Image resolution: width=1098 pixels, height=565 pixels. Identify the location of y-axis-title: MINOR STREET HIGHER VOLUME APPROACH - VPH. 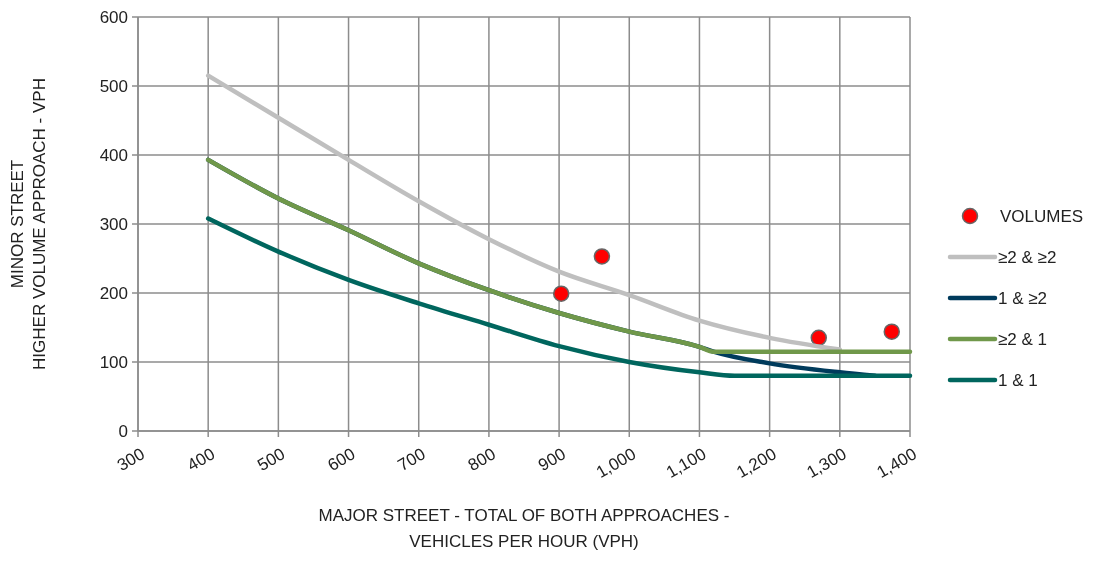
(28, 224).